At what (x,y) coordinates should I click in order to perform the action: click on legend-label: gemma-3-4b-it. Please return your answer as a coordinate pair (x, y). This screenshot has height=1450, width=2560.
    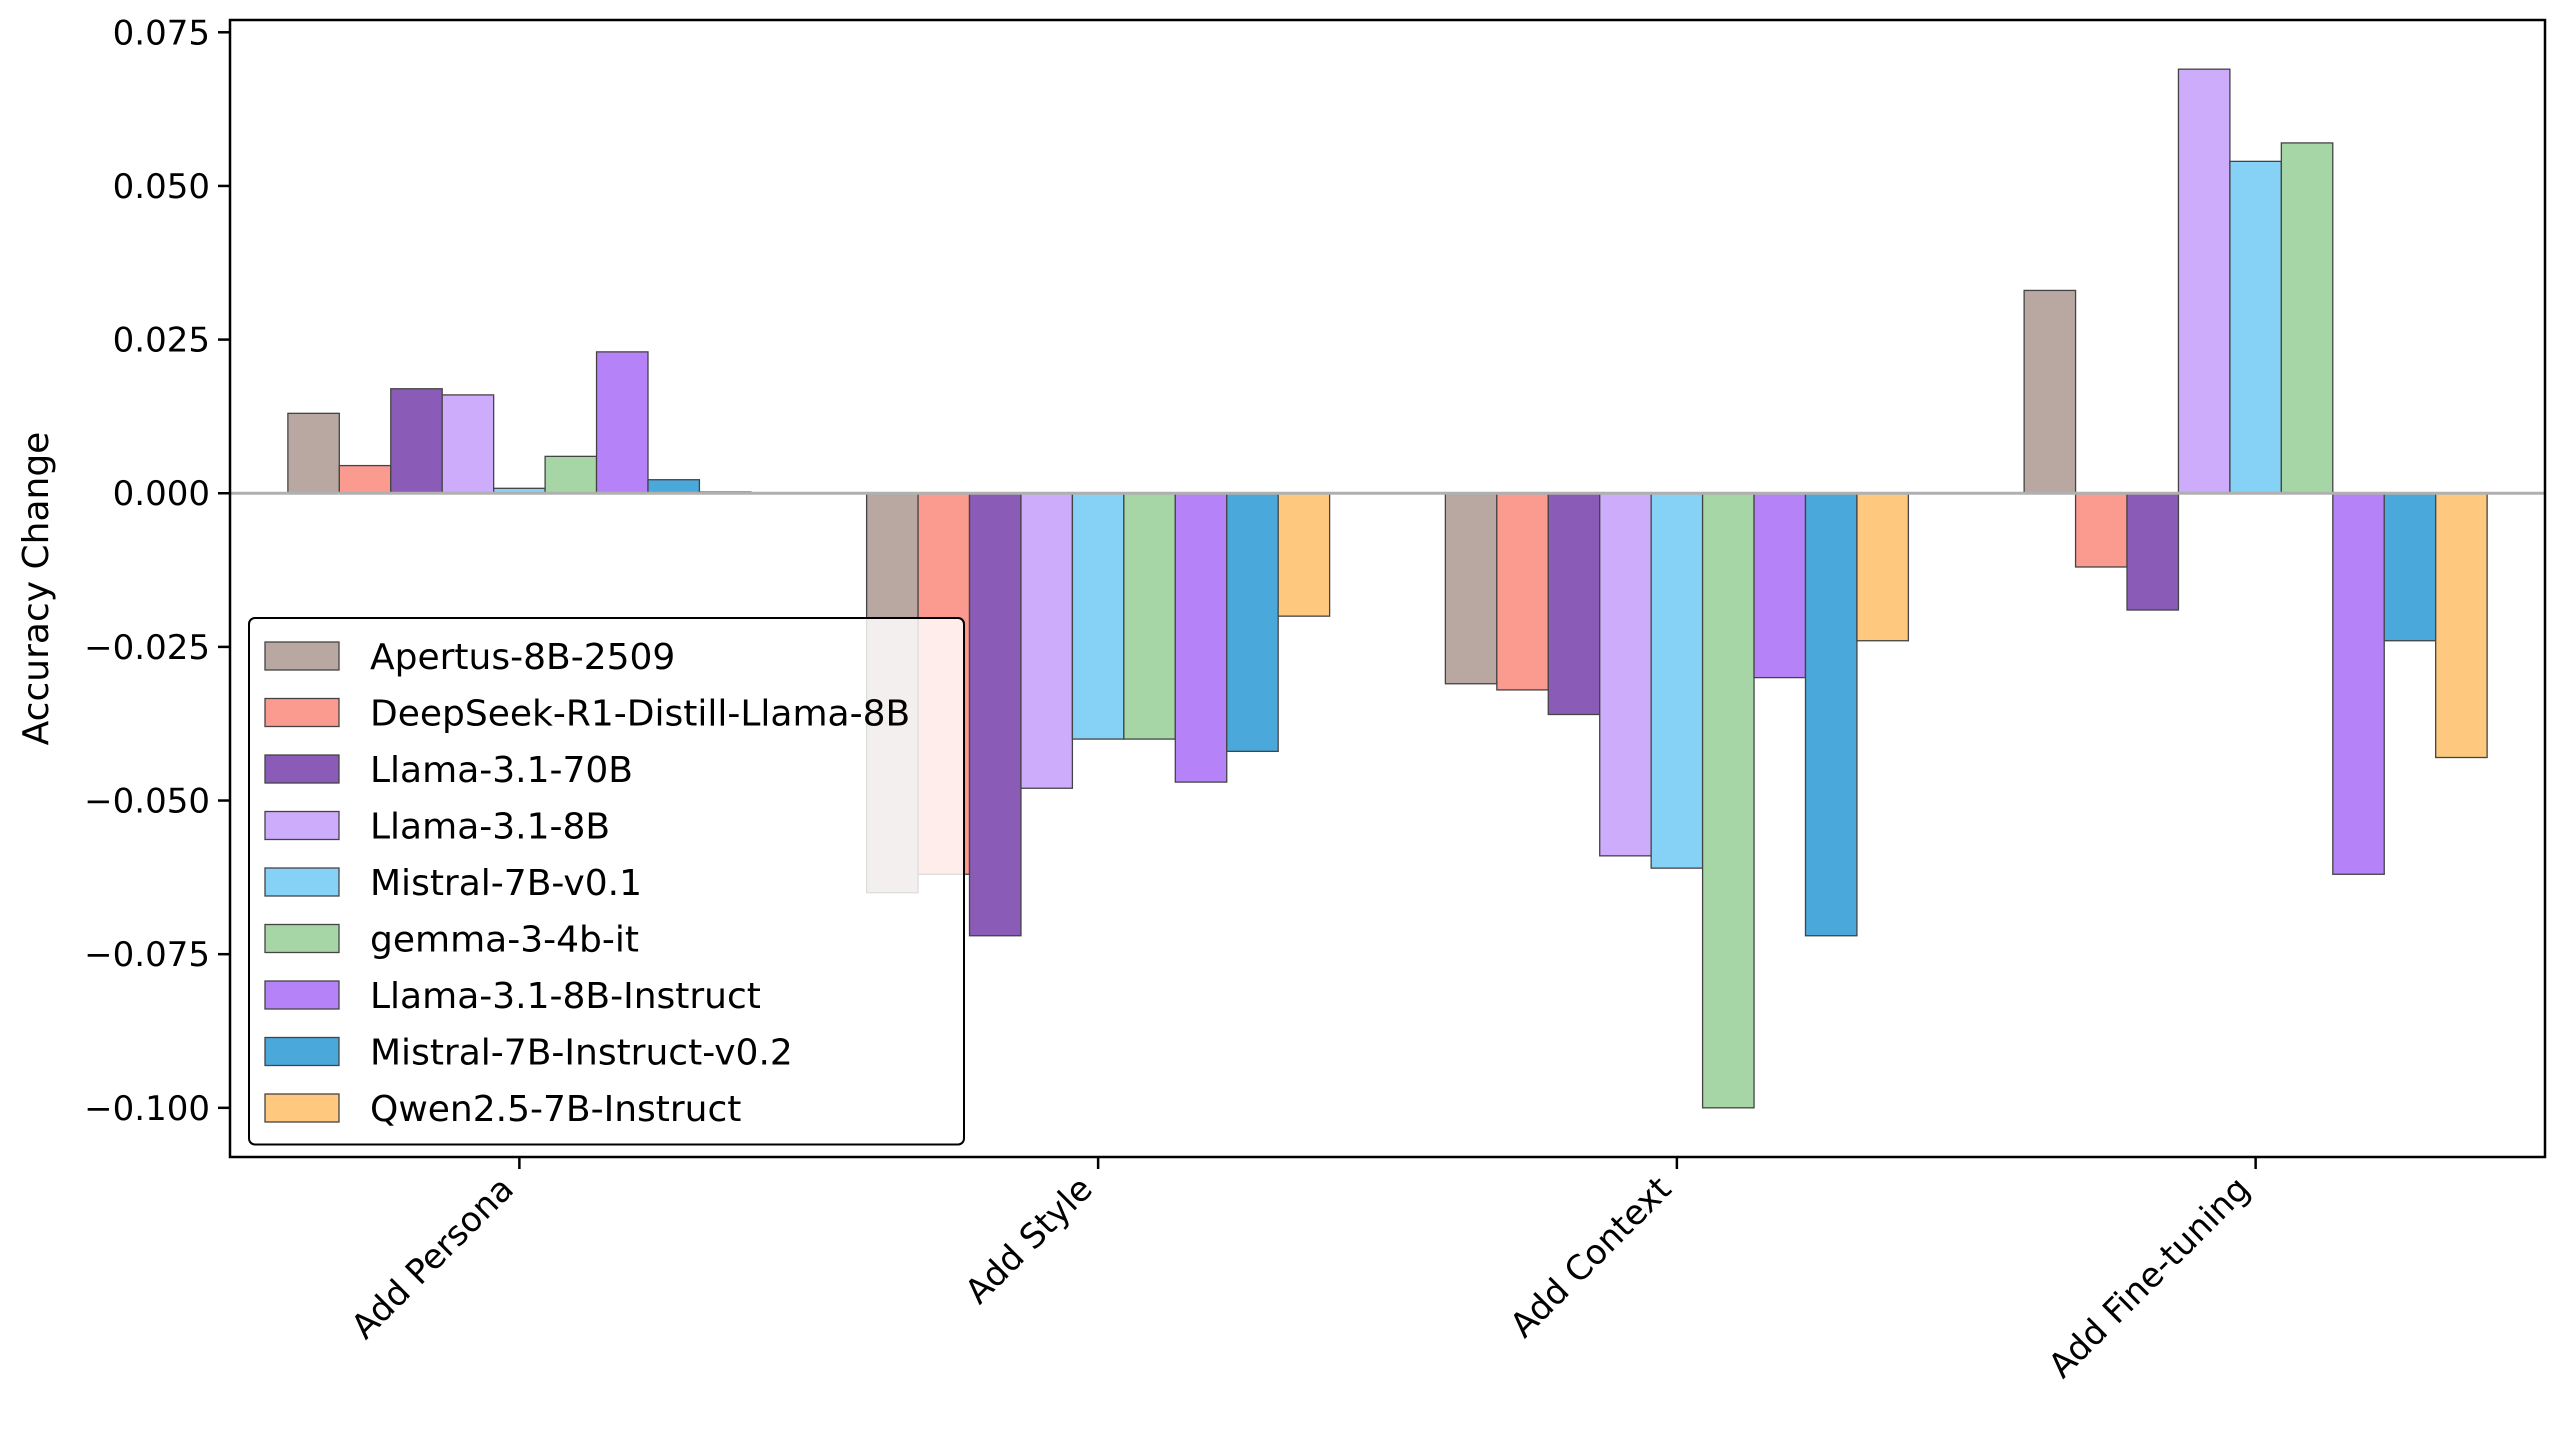
    Looking at the image, I should click on (504, 940).